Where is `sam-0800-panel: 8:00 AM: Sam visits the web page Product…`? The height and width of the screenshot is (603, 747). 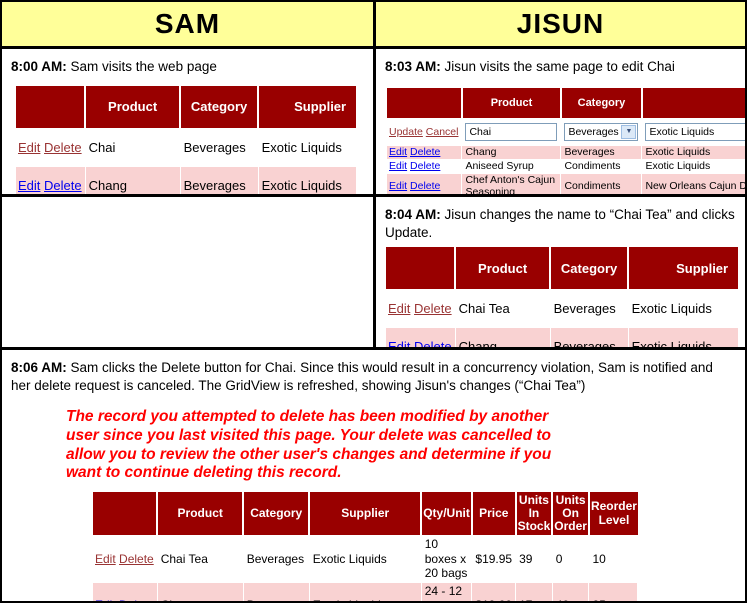
sam-0800-panel: 8:00 AM: Sam visits the web page Product… is located at coordinates (189, 123).